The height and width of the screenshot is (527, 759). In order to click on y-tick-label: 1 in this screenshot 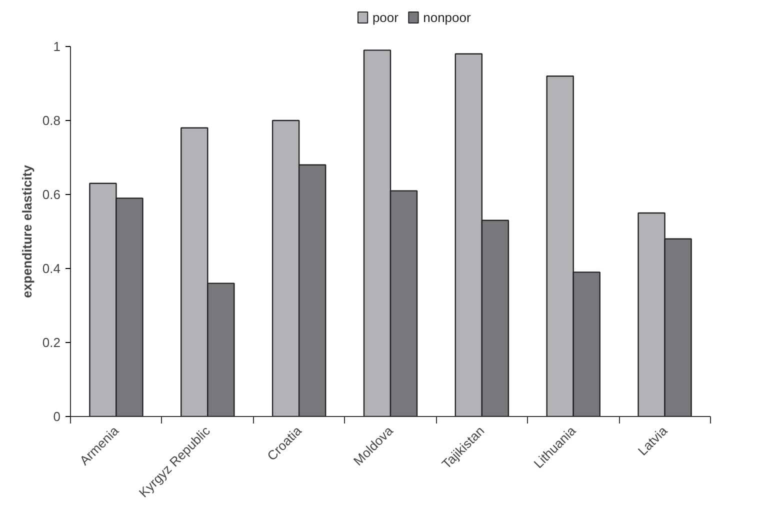, I will do `click(57, 46)`.